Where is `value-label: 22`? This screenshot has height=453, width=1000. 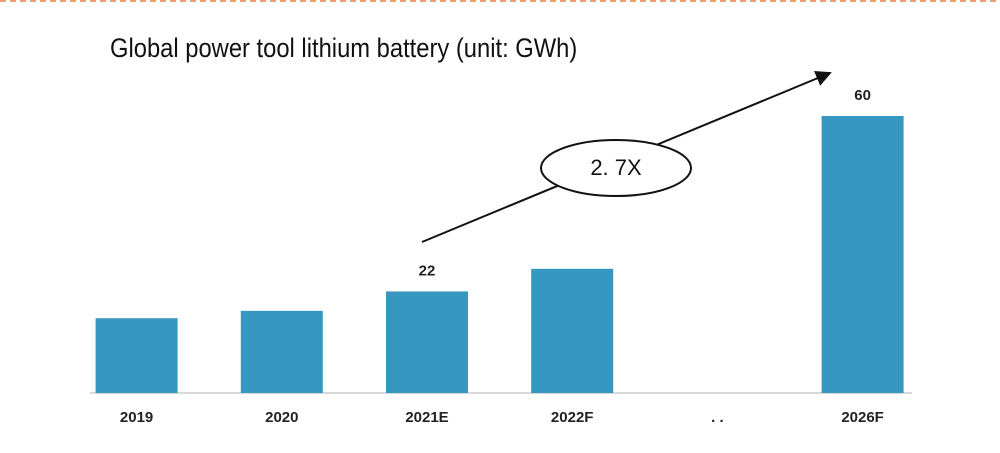
value-label: 22 is located at coordinates (427, 270).